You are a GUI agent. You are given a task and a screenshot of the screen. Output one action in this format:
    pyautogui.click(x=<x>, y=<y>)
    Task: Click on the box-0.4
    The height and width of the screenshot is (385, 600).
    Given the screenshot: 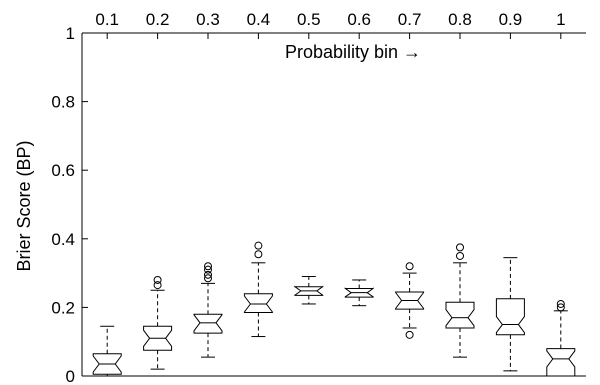 What is the action you would take?
    pyautogui.click(x=258, y=289)
    